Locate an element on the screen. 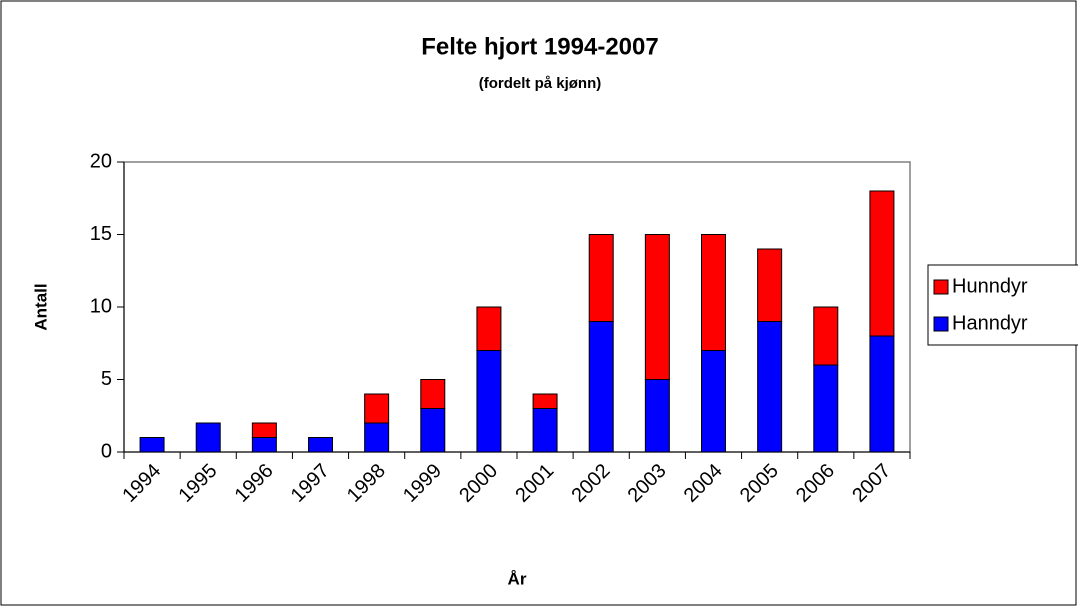  y-tick-label: 20 is located at coordinates (101, 161).